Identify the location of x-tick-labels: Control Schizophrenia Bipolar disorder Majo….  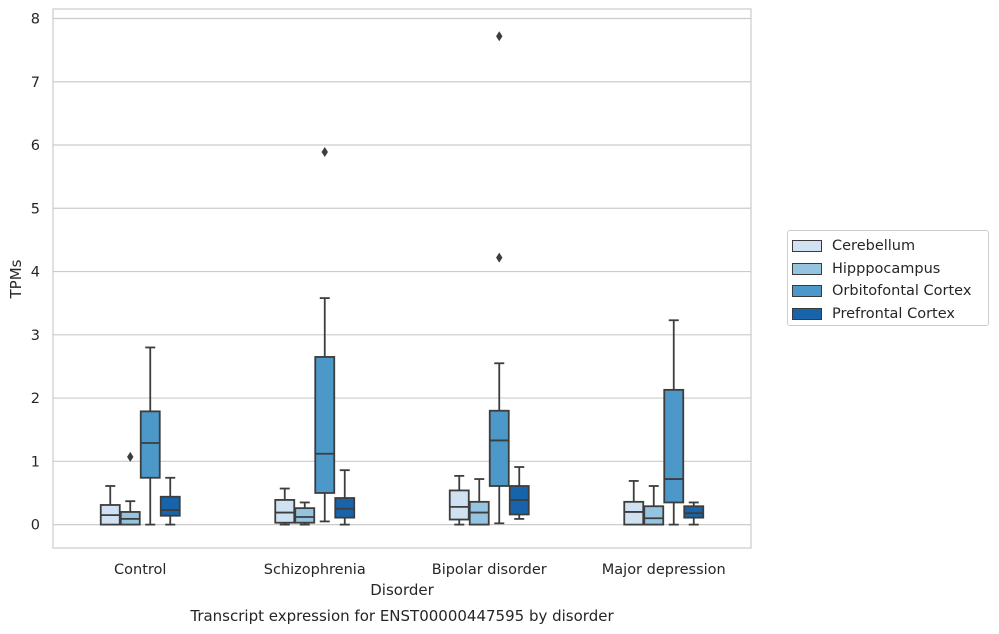
(420, 570).